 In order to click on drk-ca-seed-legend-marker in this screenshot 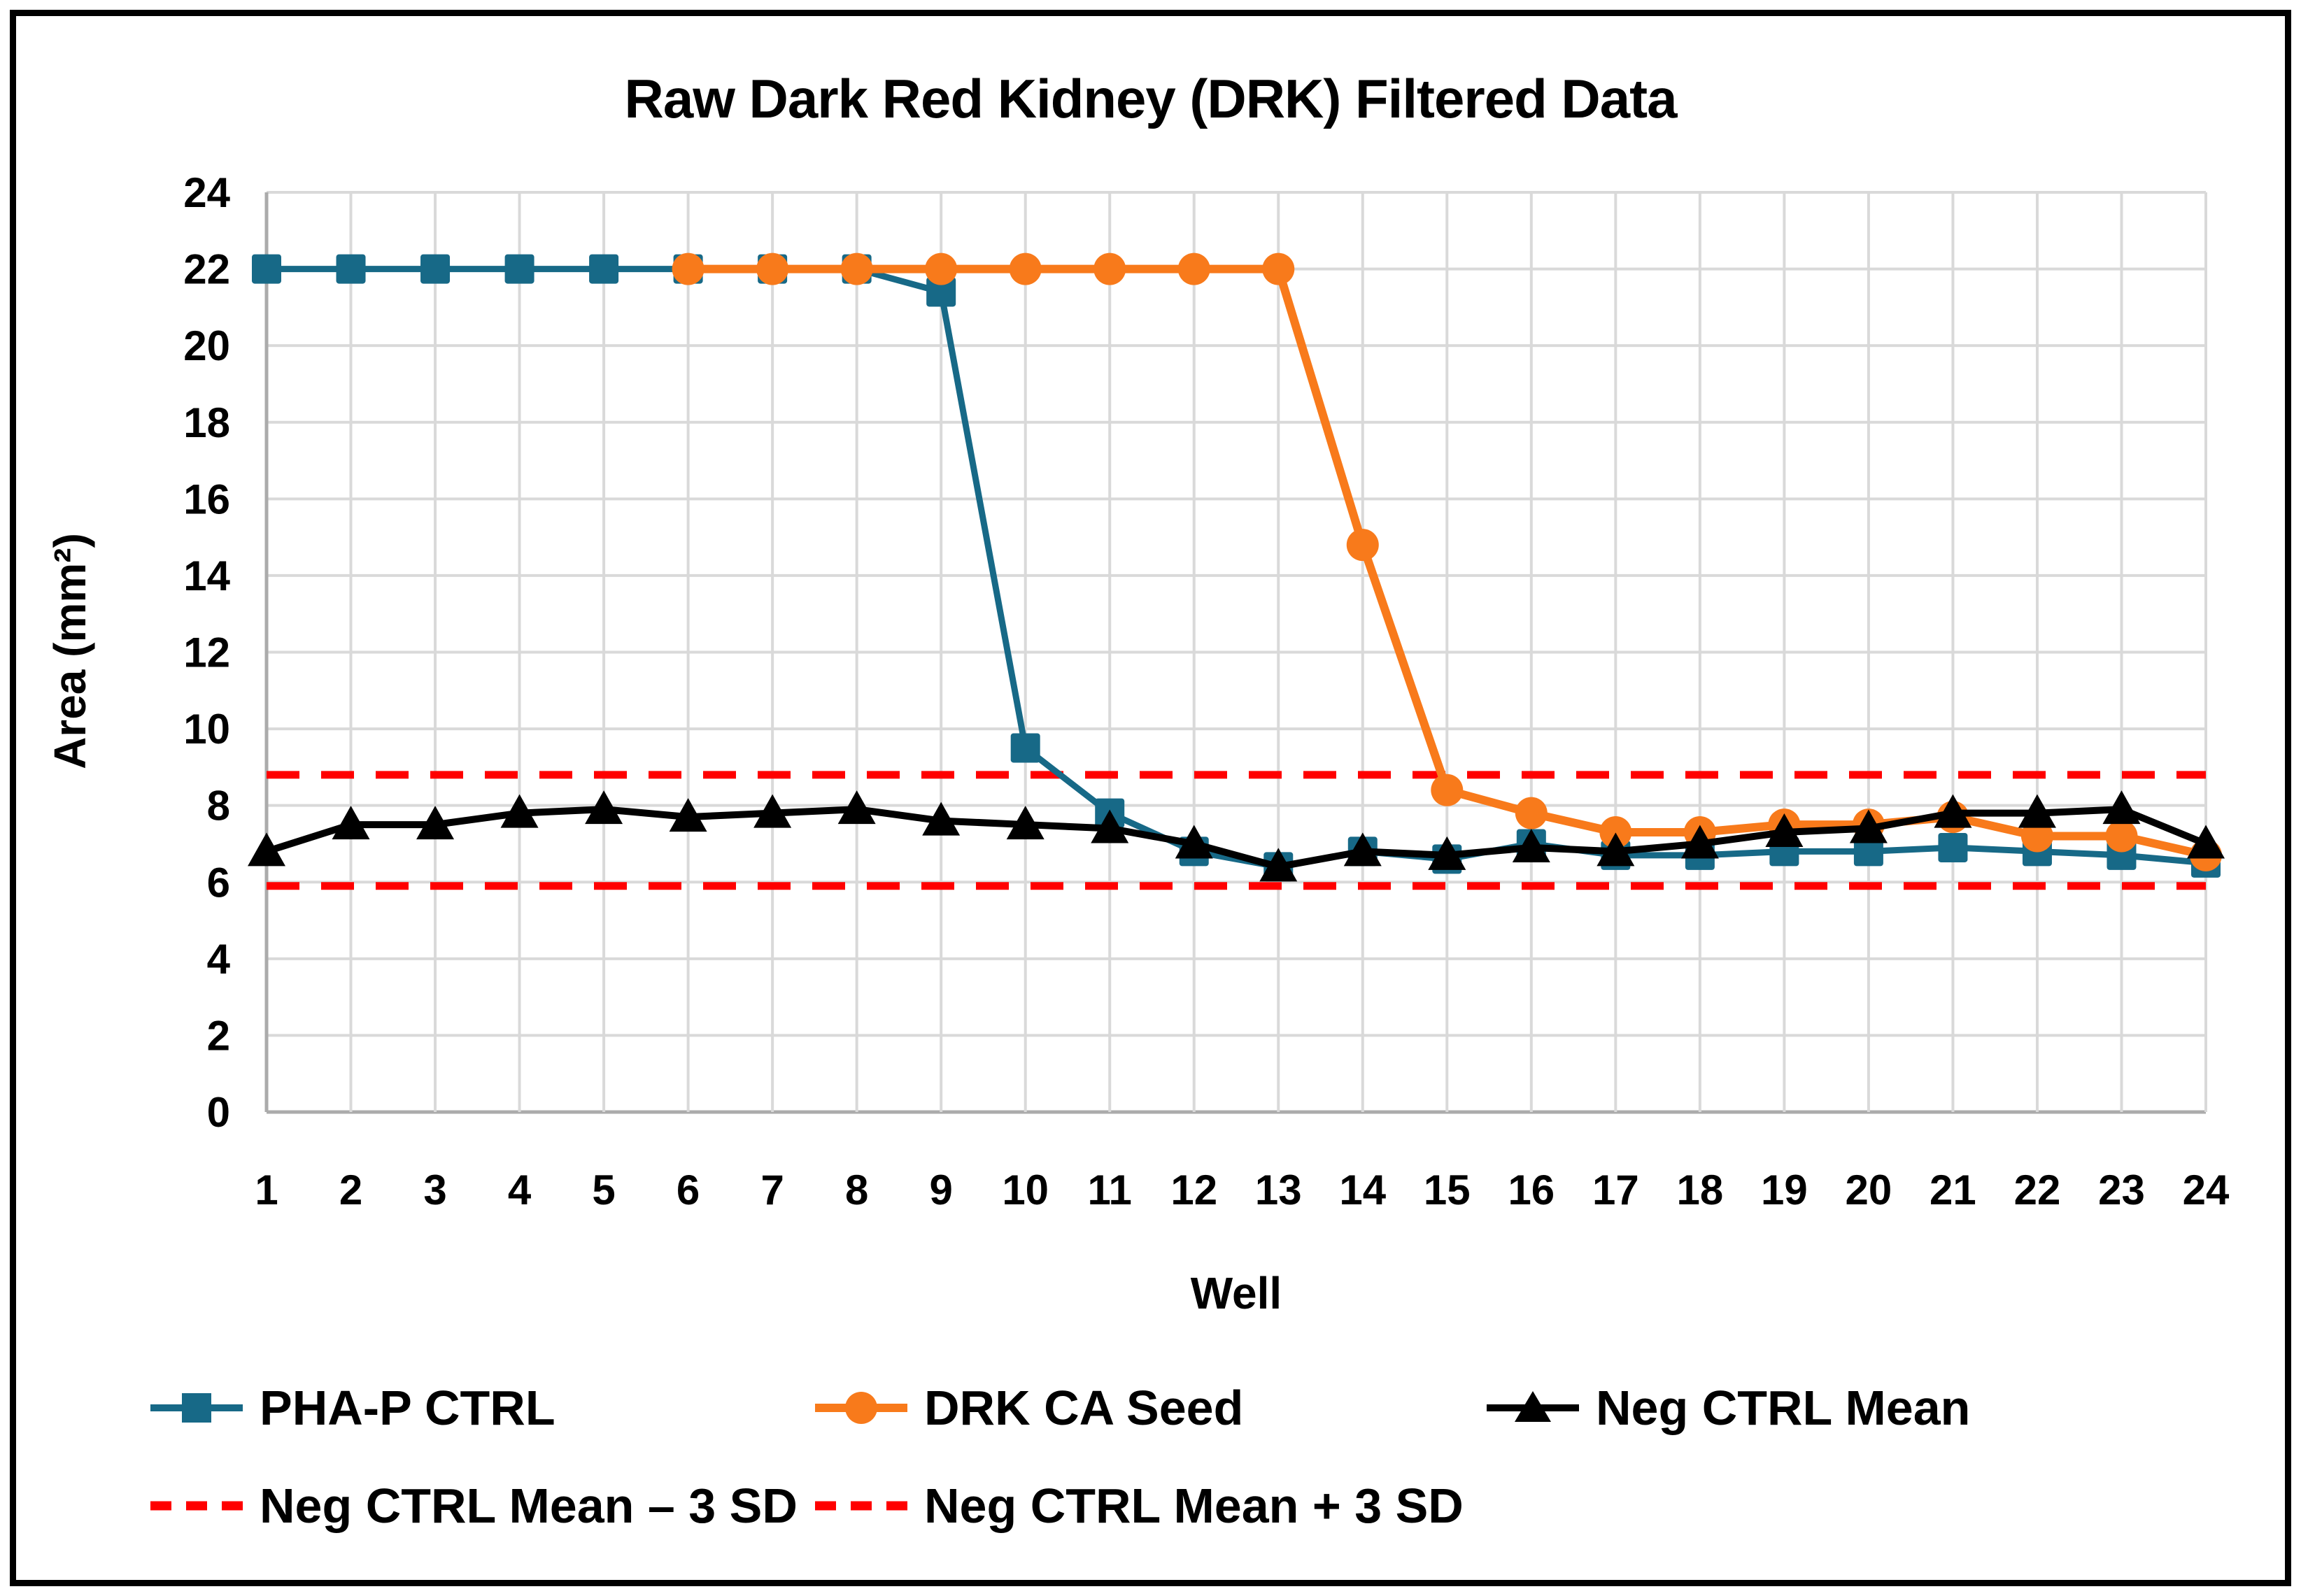, I will do `click(861, 1408)`.